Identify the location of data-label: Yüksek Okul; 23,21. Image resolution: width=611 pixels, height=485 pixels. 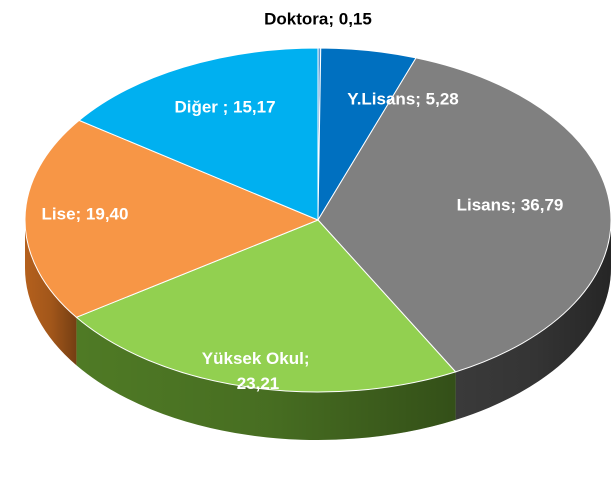
(258, 371).